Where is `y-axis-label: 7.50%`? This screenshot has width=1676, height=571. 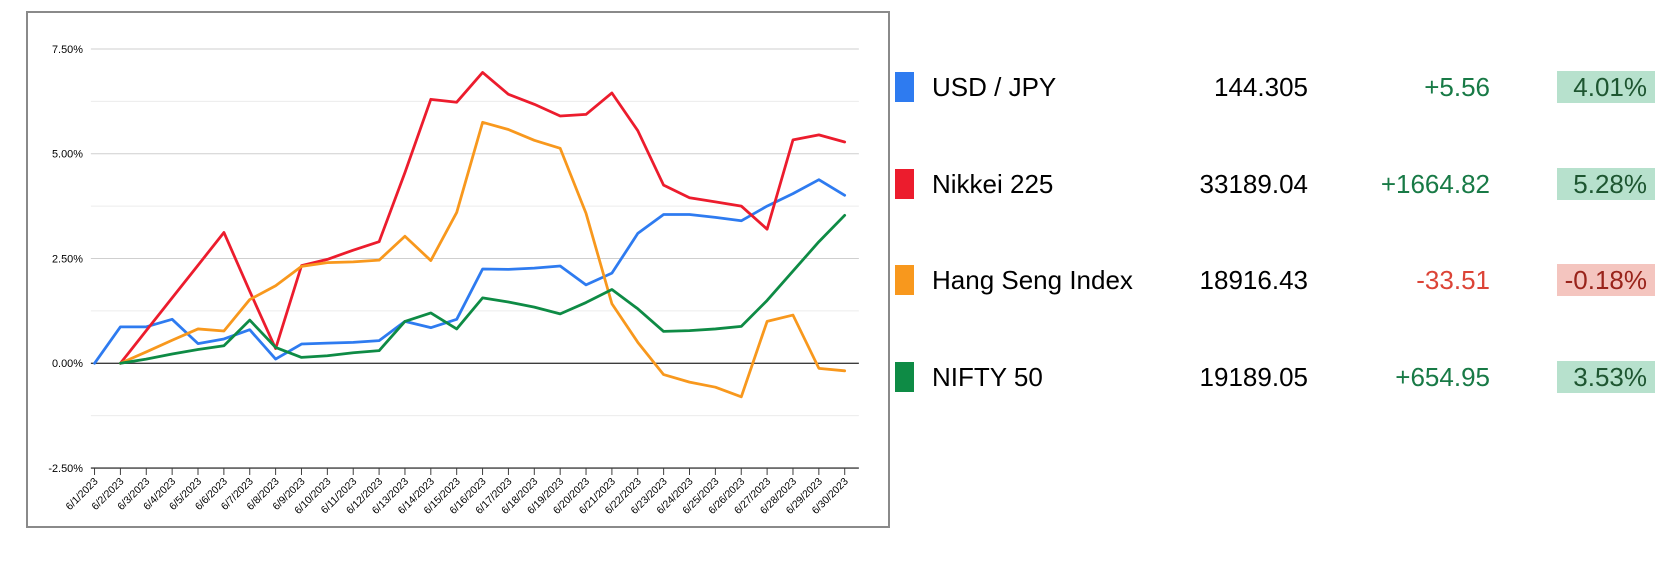
y-axis-label: 7.50% is located at coordinates (67, 50).